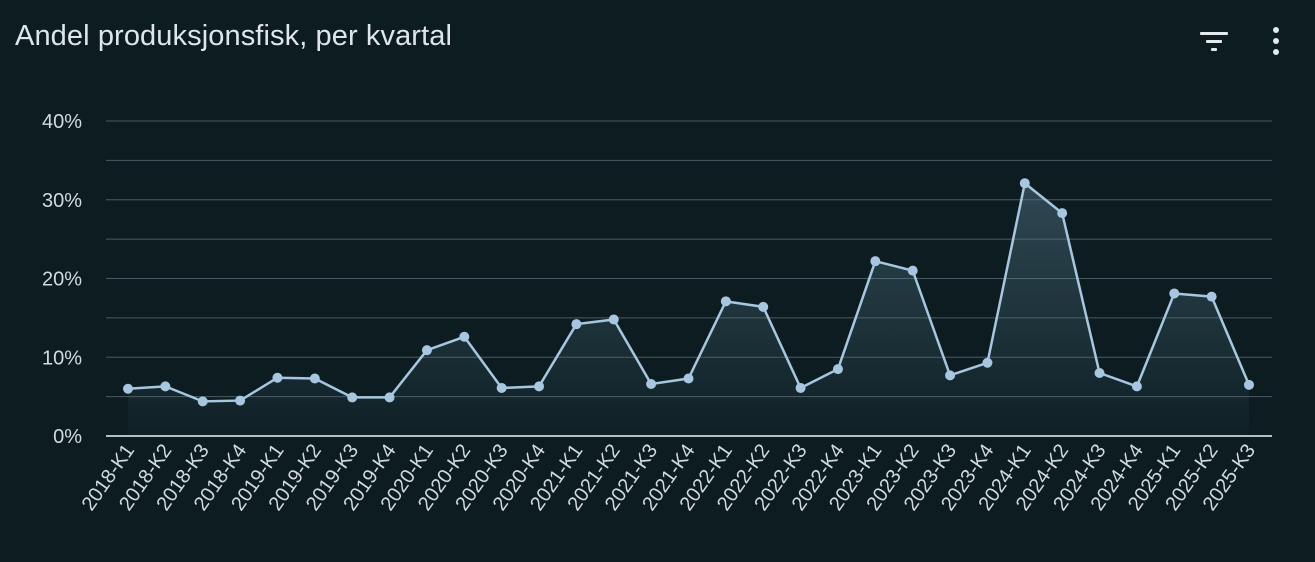 Image resolution: width=1315 pixels, height=562 pixels. Describe the element at coordinates (62, 201) in the screenshot. I see `y-tick-label: 30%` at that location.